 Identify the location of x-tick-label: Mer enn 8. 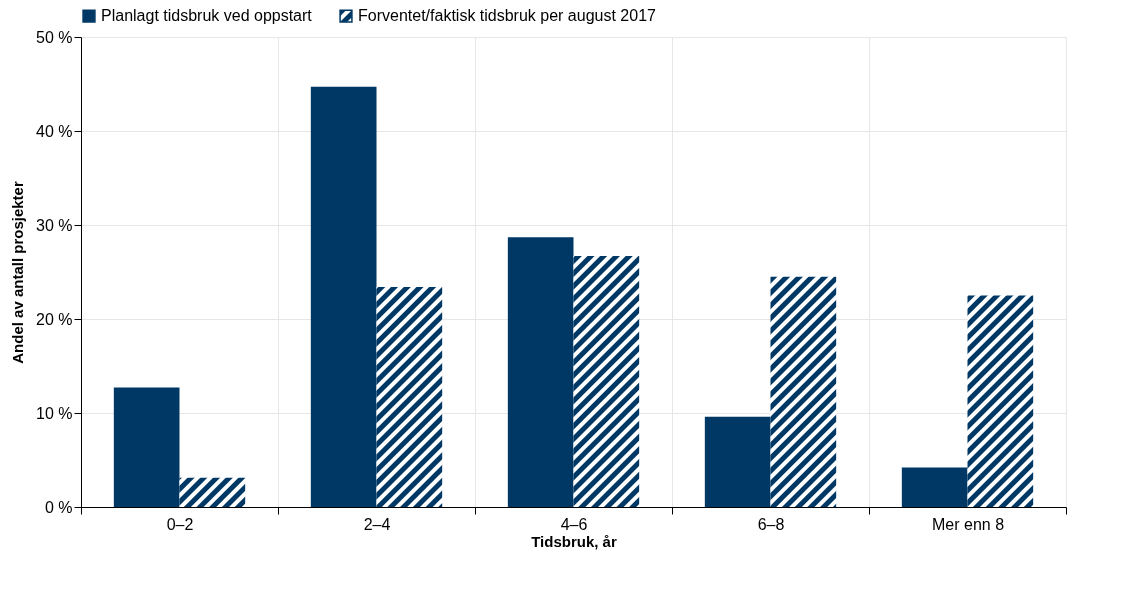
(968, 524).